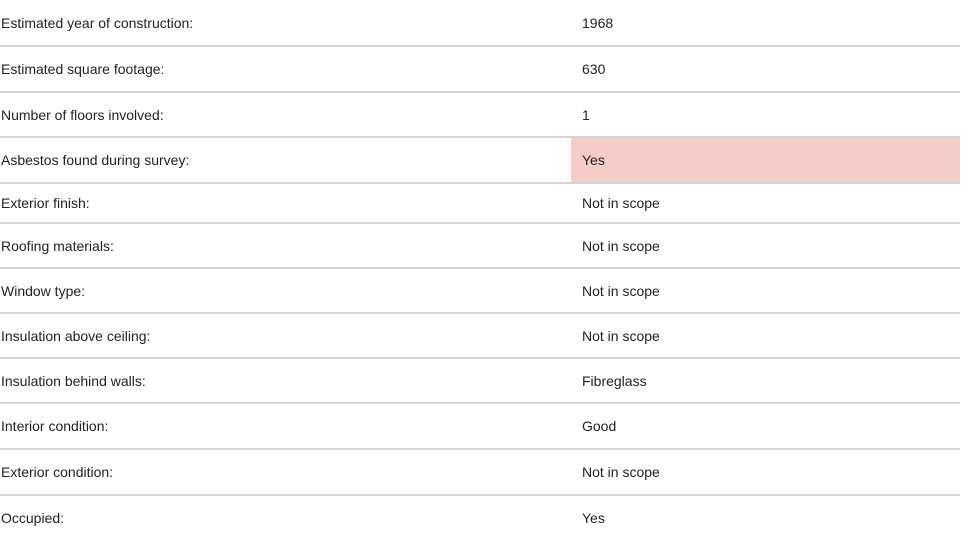 This screenshot has height=540, width=972. Describe the element at coordinates (33, 518) in the screenshot. I see `row-label: Occupied:` at that location.